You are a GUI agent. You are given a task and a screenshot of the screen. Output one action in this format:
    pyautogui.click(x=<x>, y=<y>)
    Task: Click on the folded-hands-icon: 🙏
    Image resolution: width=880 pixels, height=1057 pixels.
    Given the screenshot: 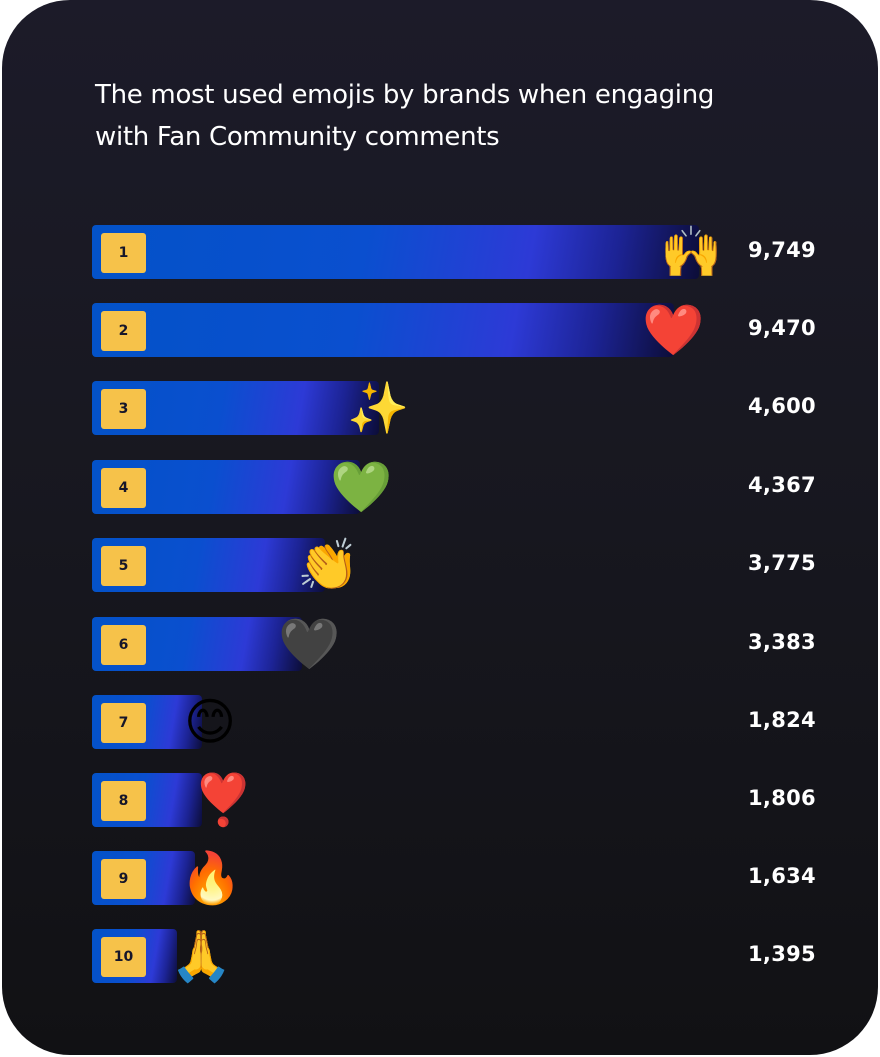 What is the action you would take?
    pyautogui.click(x=201, y=956)
    